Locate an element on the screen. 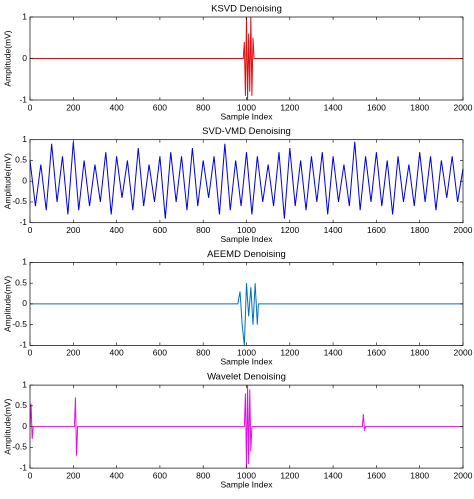 The image size is (474, 499). chart-title: Wavelet Denoising is located at coordinates (246, 377).